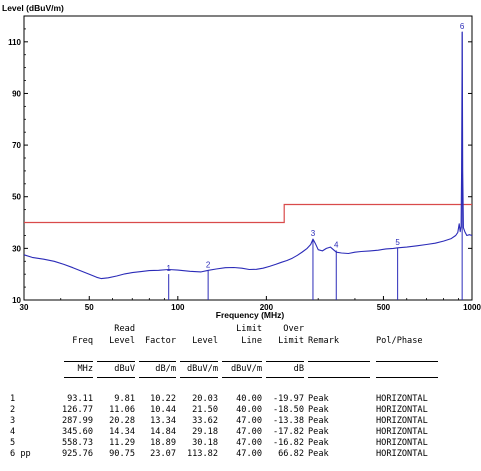 The image size is (481, 471). I want to click on header-over-top: Over, so click(293, 329).